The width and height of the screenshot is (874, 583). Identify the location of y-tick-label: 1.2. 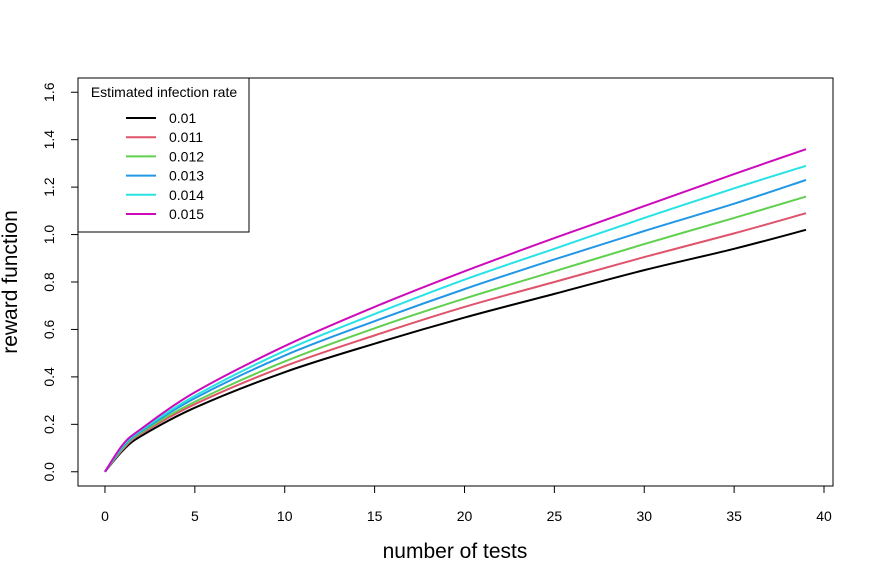
(49, 187).